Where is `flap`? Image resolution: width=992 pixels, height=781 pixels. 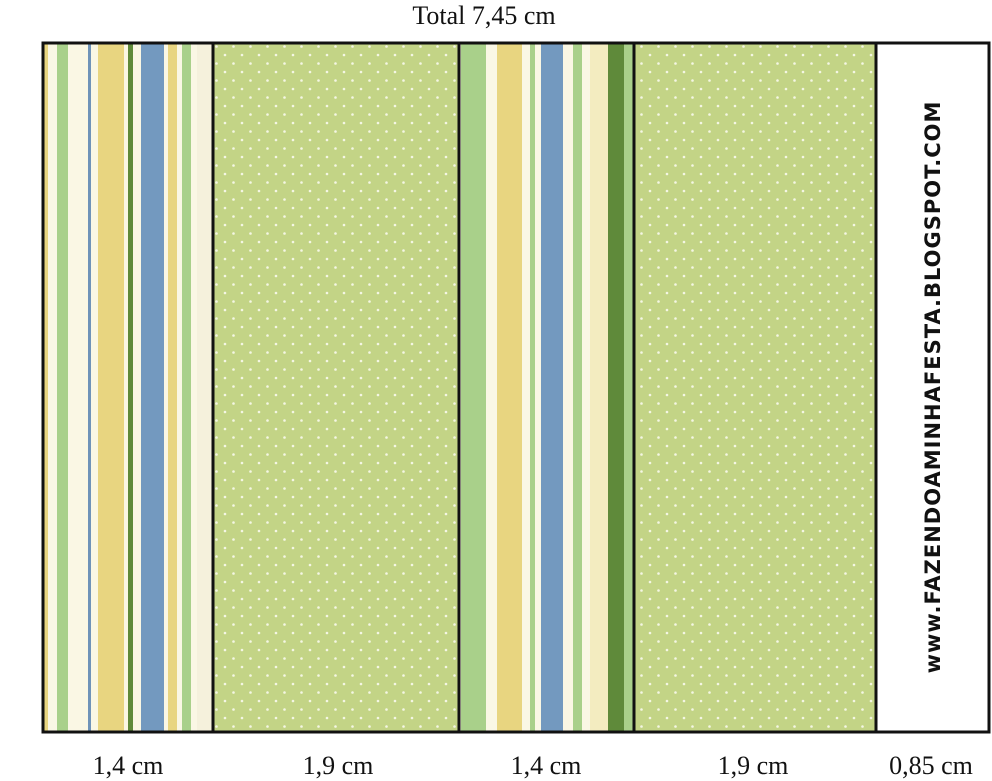 flap is located at coordinates (932, 387).